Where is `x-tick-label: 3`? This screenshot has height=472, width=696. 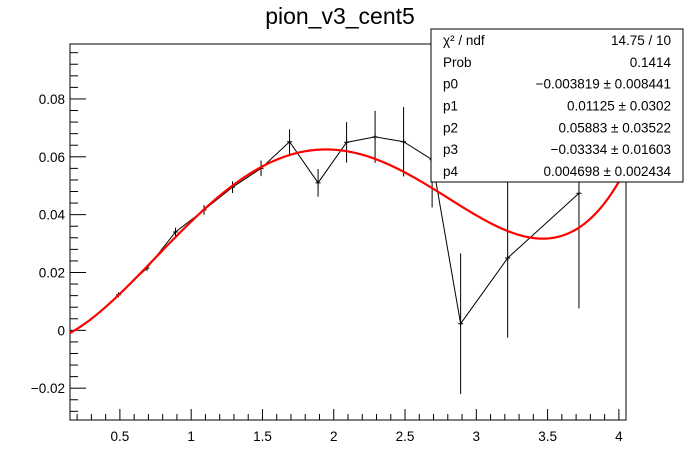
x-tick-label: 3 is located at coordinates (477, 436).